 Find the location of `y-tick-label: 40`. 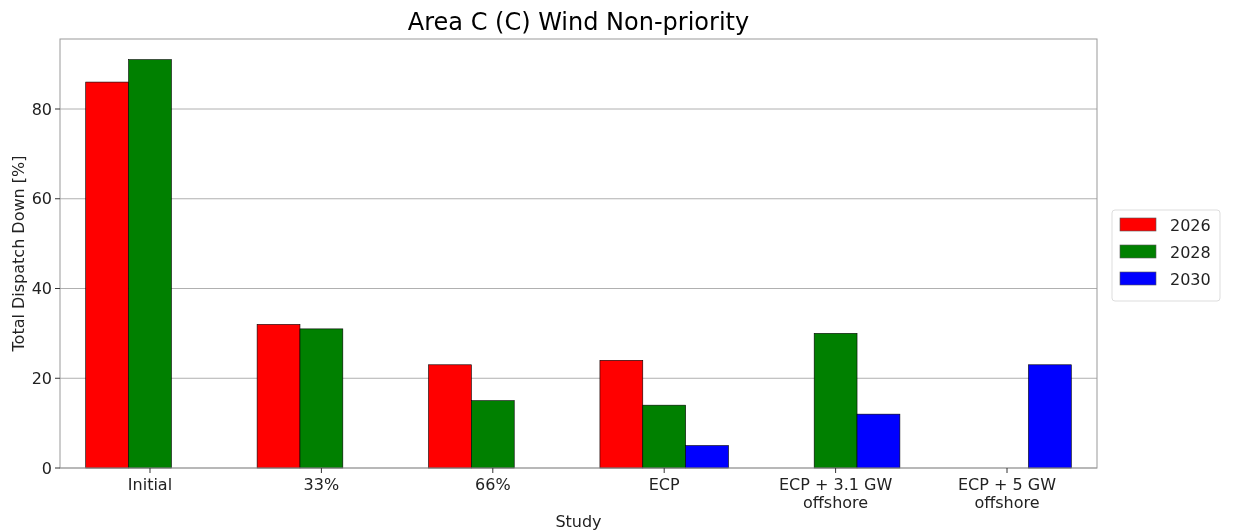

y-tick-label: 40 is located at coordinates (41, 289).